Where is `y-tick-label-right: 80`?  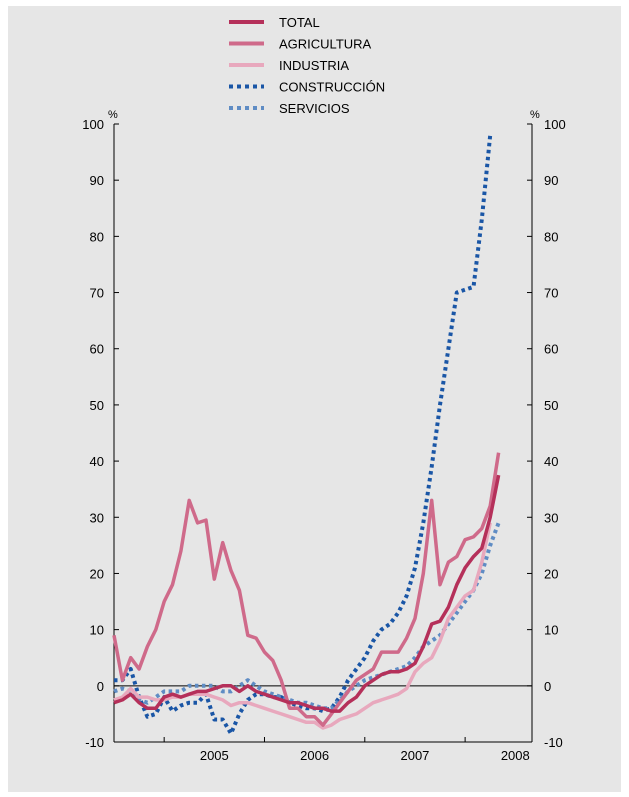
y-tick-label-right: 80 is located at coordinates (551, 236).